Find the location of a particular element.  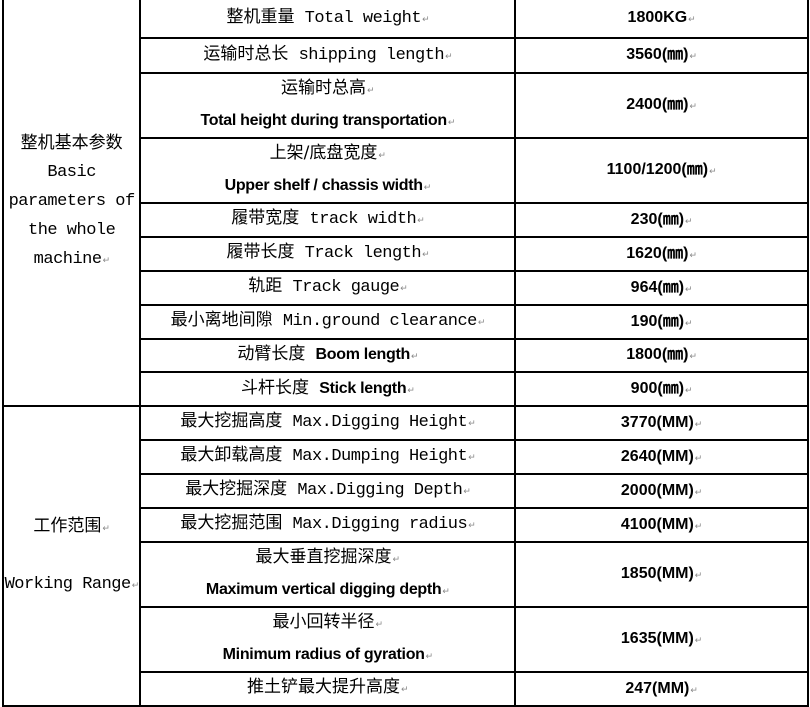

parameter-name-cell: 动臂长度 Boom length is located at coordinates (328, 355).